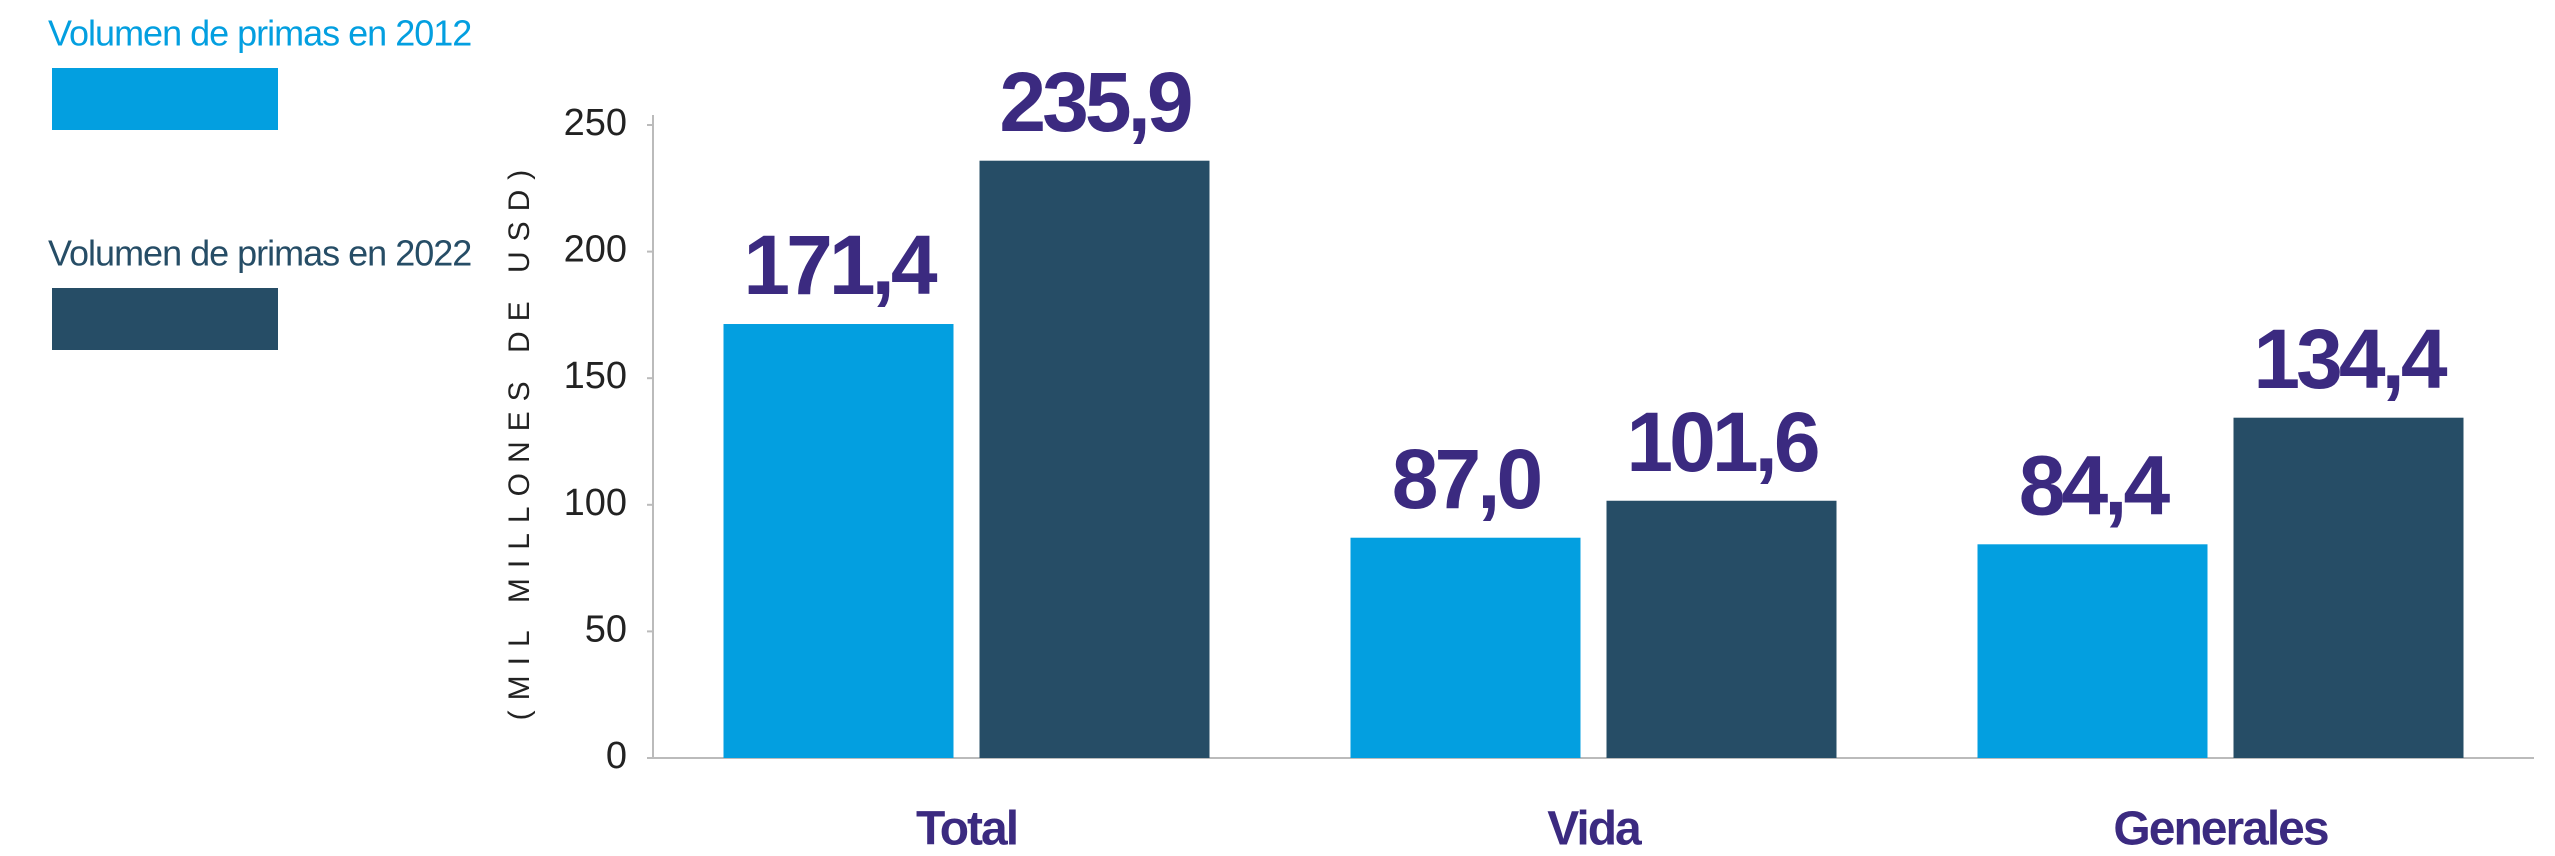 The height and width of the screenshot is (856, 2555). Describe the element at coordinates (1594, 829) in the screenshot. I see `x-tick-label: Vida` at that location.